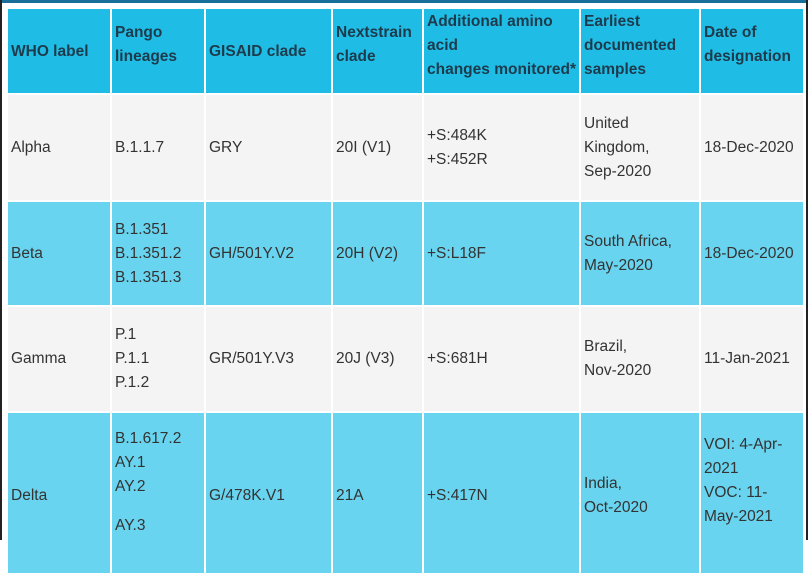 This screenshot has width=808, height=575. I want to click on cell-line: United, so click(606, 123).